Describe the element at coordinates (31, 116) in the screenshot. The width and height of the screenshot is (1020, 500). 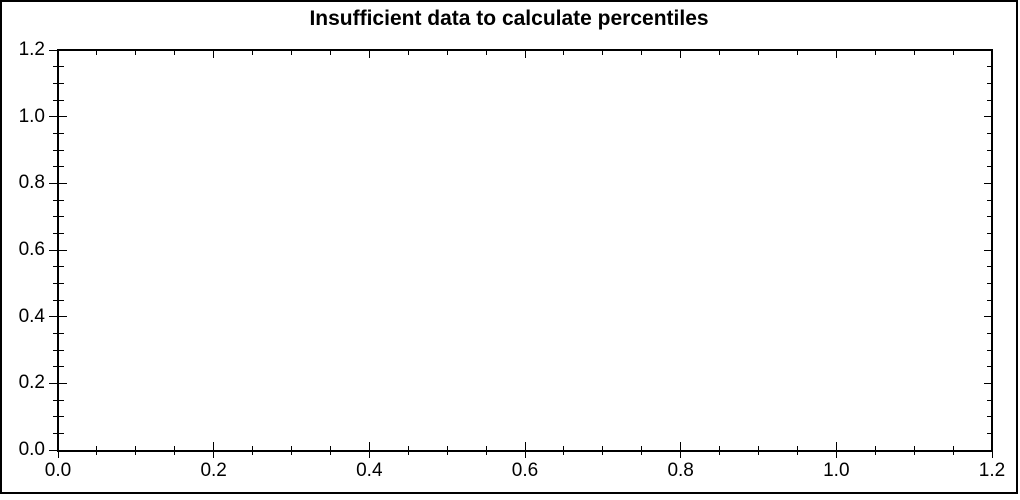
I see `y-axis-tick-label: 1.0` at that location.